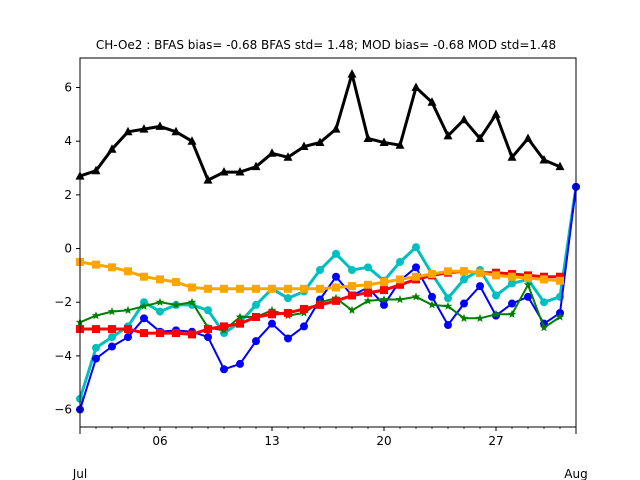 The image size is (640, 480). Describe the element at coordinates (68, 141) in the screenshot. I see `y-tick-label: 4` at that location.